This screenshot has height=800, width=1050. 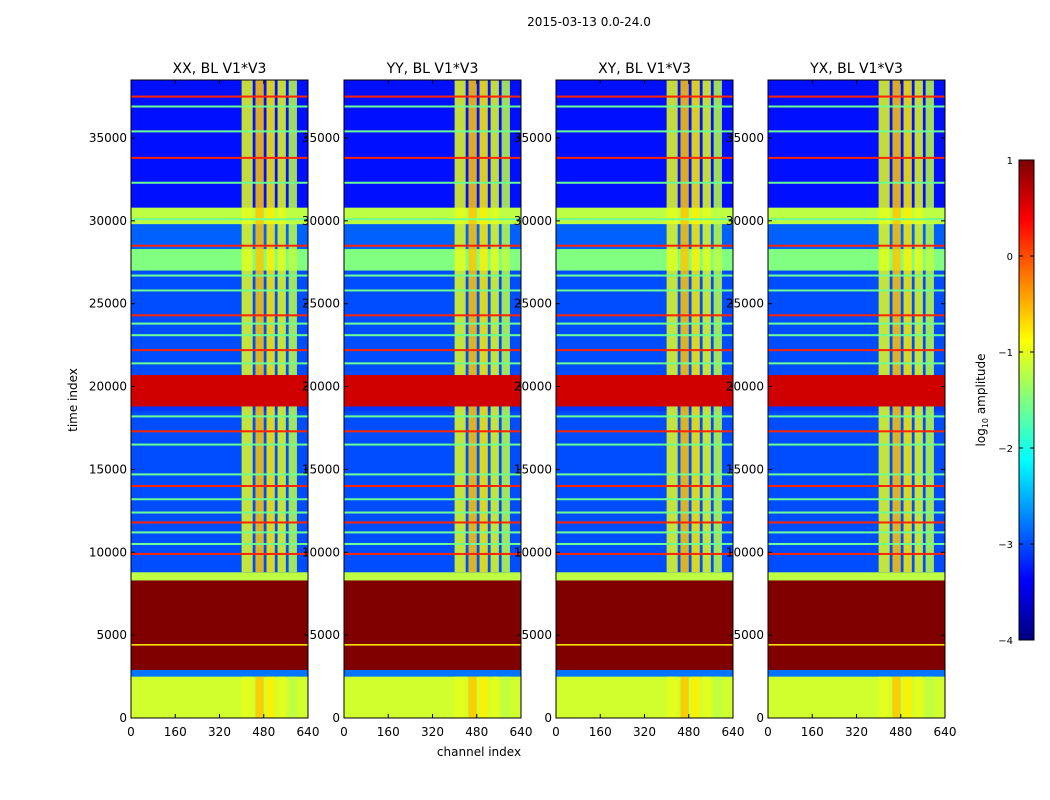 I want to click on y-tick-label: 35000, so click(x=533, y=138).